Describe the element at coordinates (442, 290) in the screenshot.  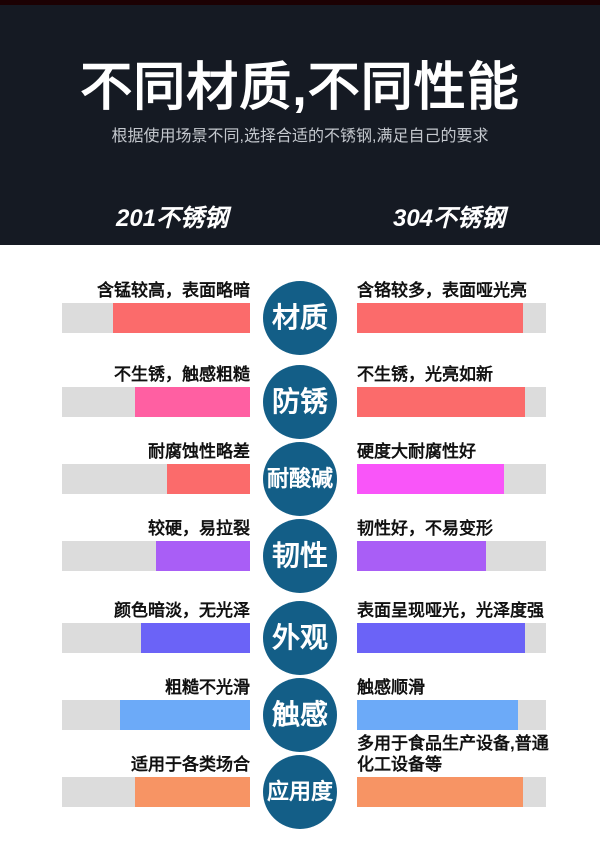
I see `right-feature-text: 含铬较多，表面哑光亮` at that location.